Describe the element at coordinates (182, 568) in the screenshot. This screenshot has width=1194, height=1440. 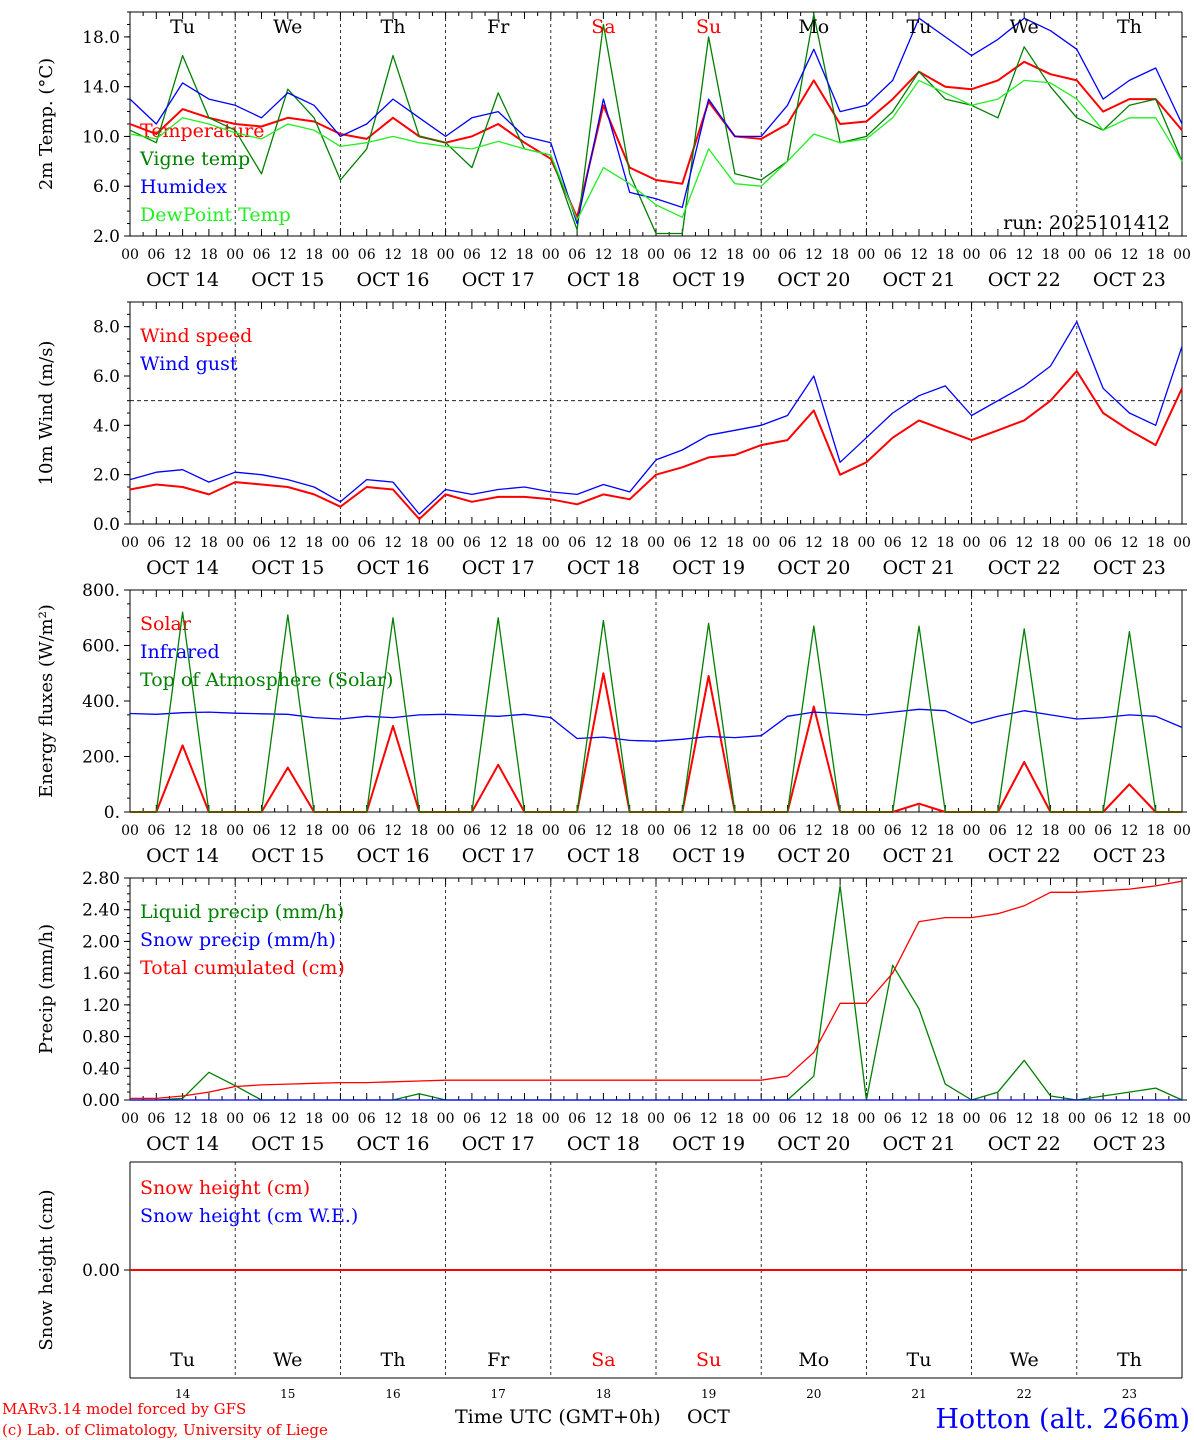
I see `date-label: OCT 14` at that location.